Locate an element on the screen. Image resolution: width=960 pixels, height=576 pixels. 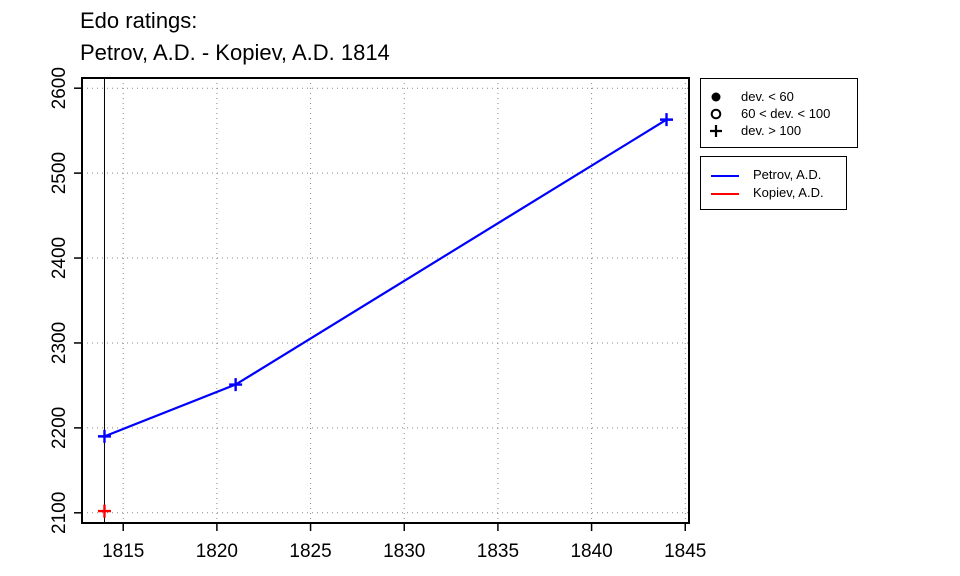
legend-deviation: dev. < 60 60 < dev. < 100 dev. > 100 is located at coordinates (779, 113).